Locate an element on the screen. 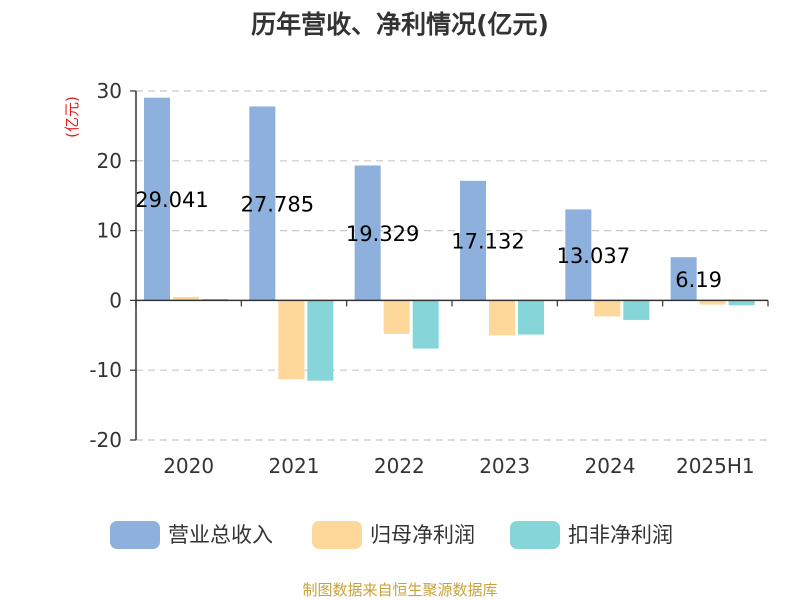 This screenshot has width=800, height=600. data-labels: 29.041 27.785 19.329 17.132 13.037 6.19 is located at coordinates (428, 240).